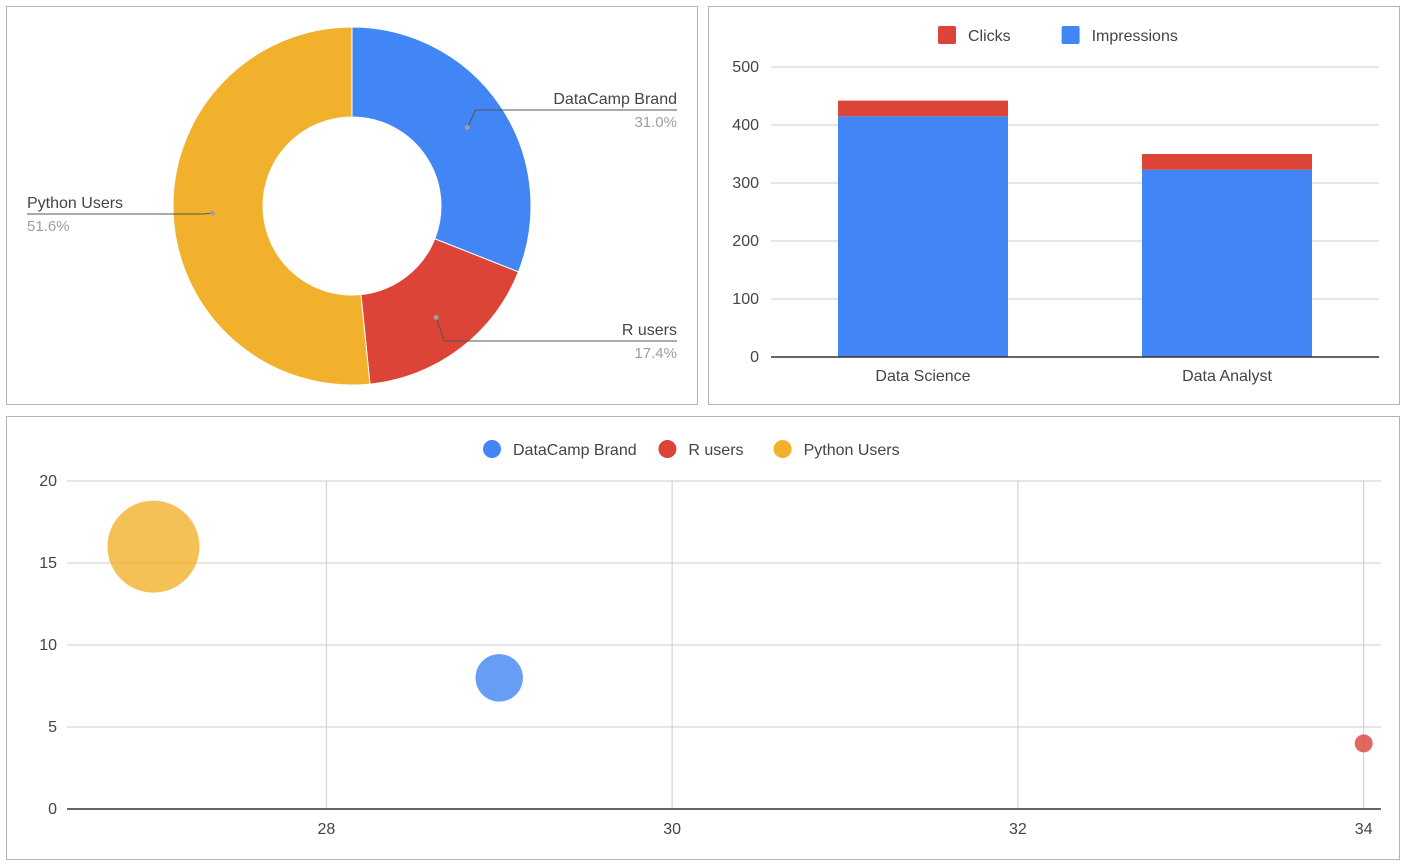 Image resolution: width=1405 pixels, height=865 pixels. I want to click on donut-leader-line-datacamp-brand, so click(572, 118).